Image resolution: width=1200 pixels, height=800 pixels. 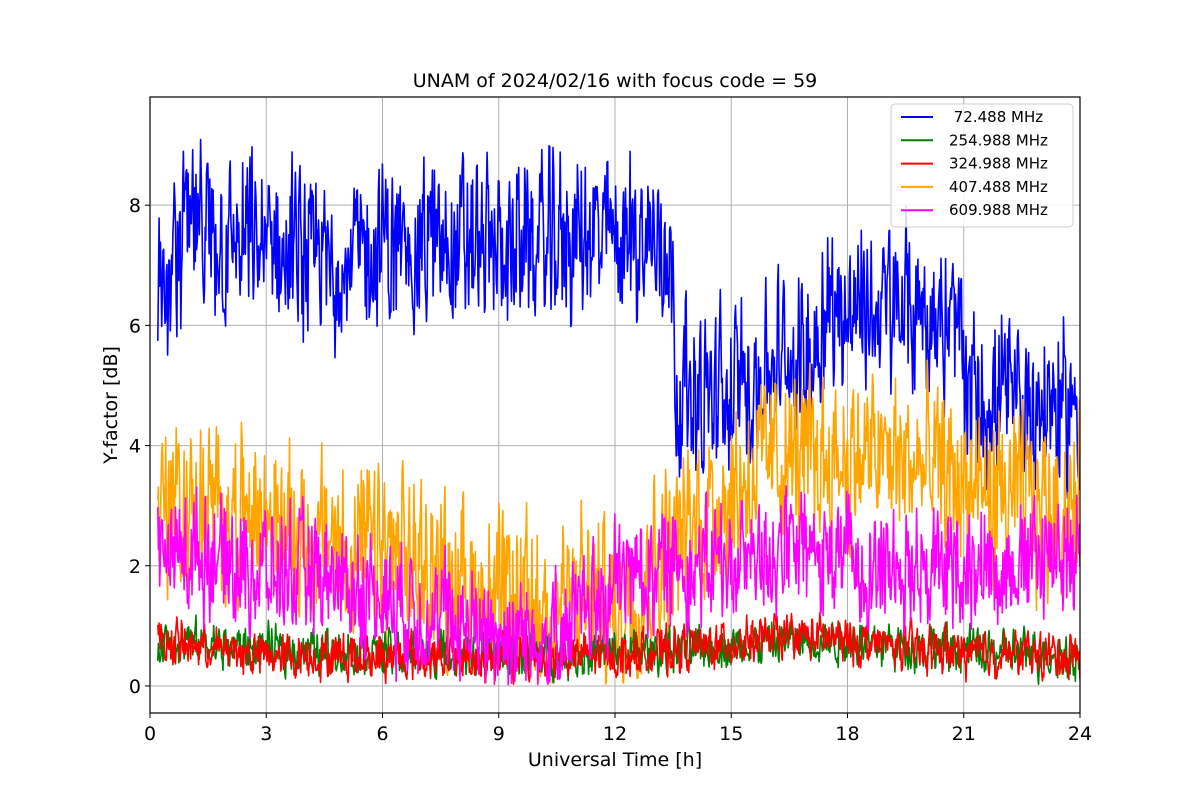 I want to click on legend-label: 324.988 MHz, so click(x=998, y=164).